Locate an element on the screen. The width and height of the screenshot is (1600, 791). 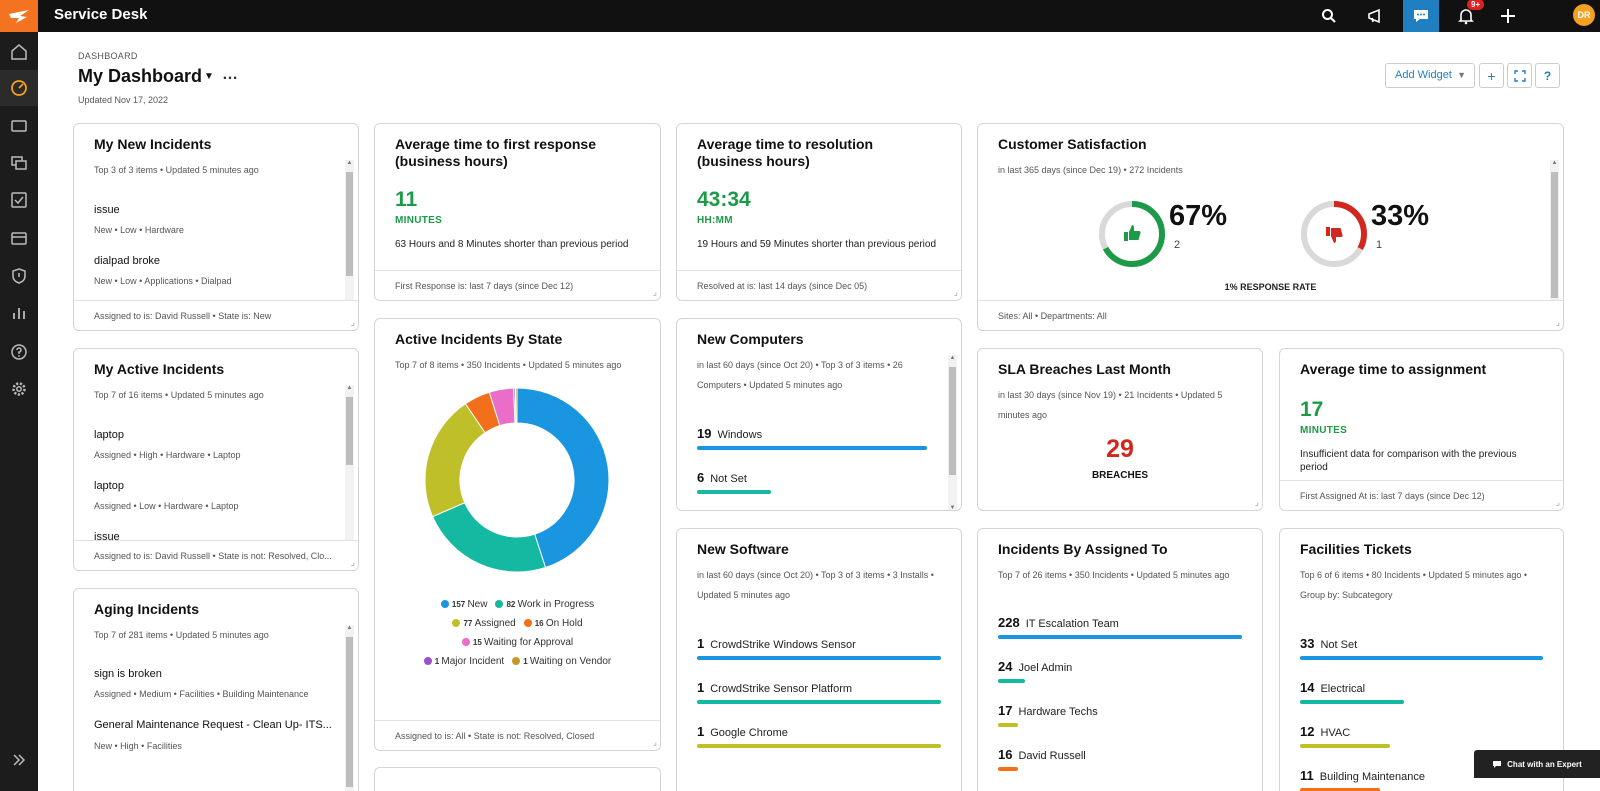
row-value: 14 is located at coordinates (1307, 687).